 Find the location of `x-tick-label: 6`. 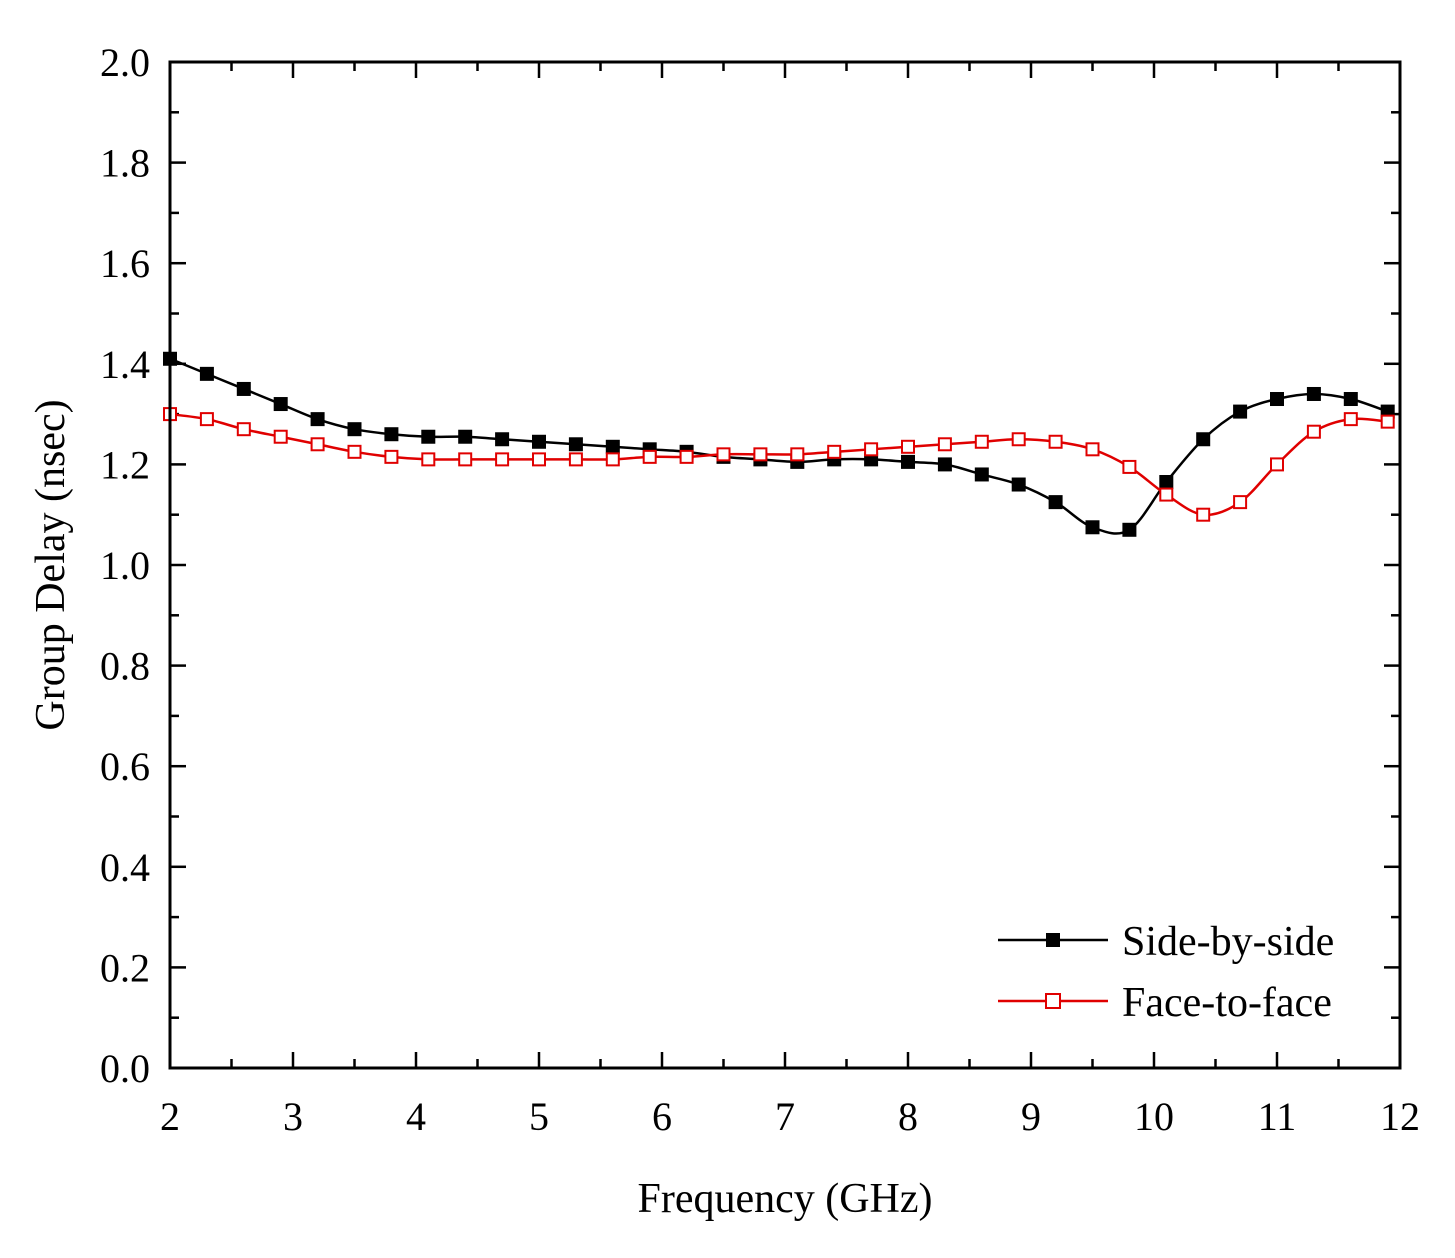

x-tick-label: 6 is located at coordinates (662, 1116).